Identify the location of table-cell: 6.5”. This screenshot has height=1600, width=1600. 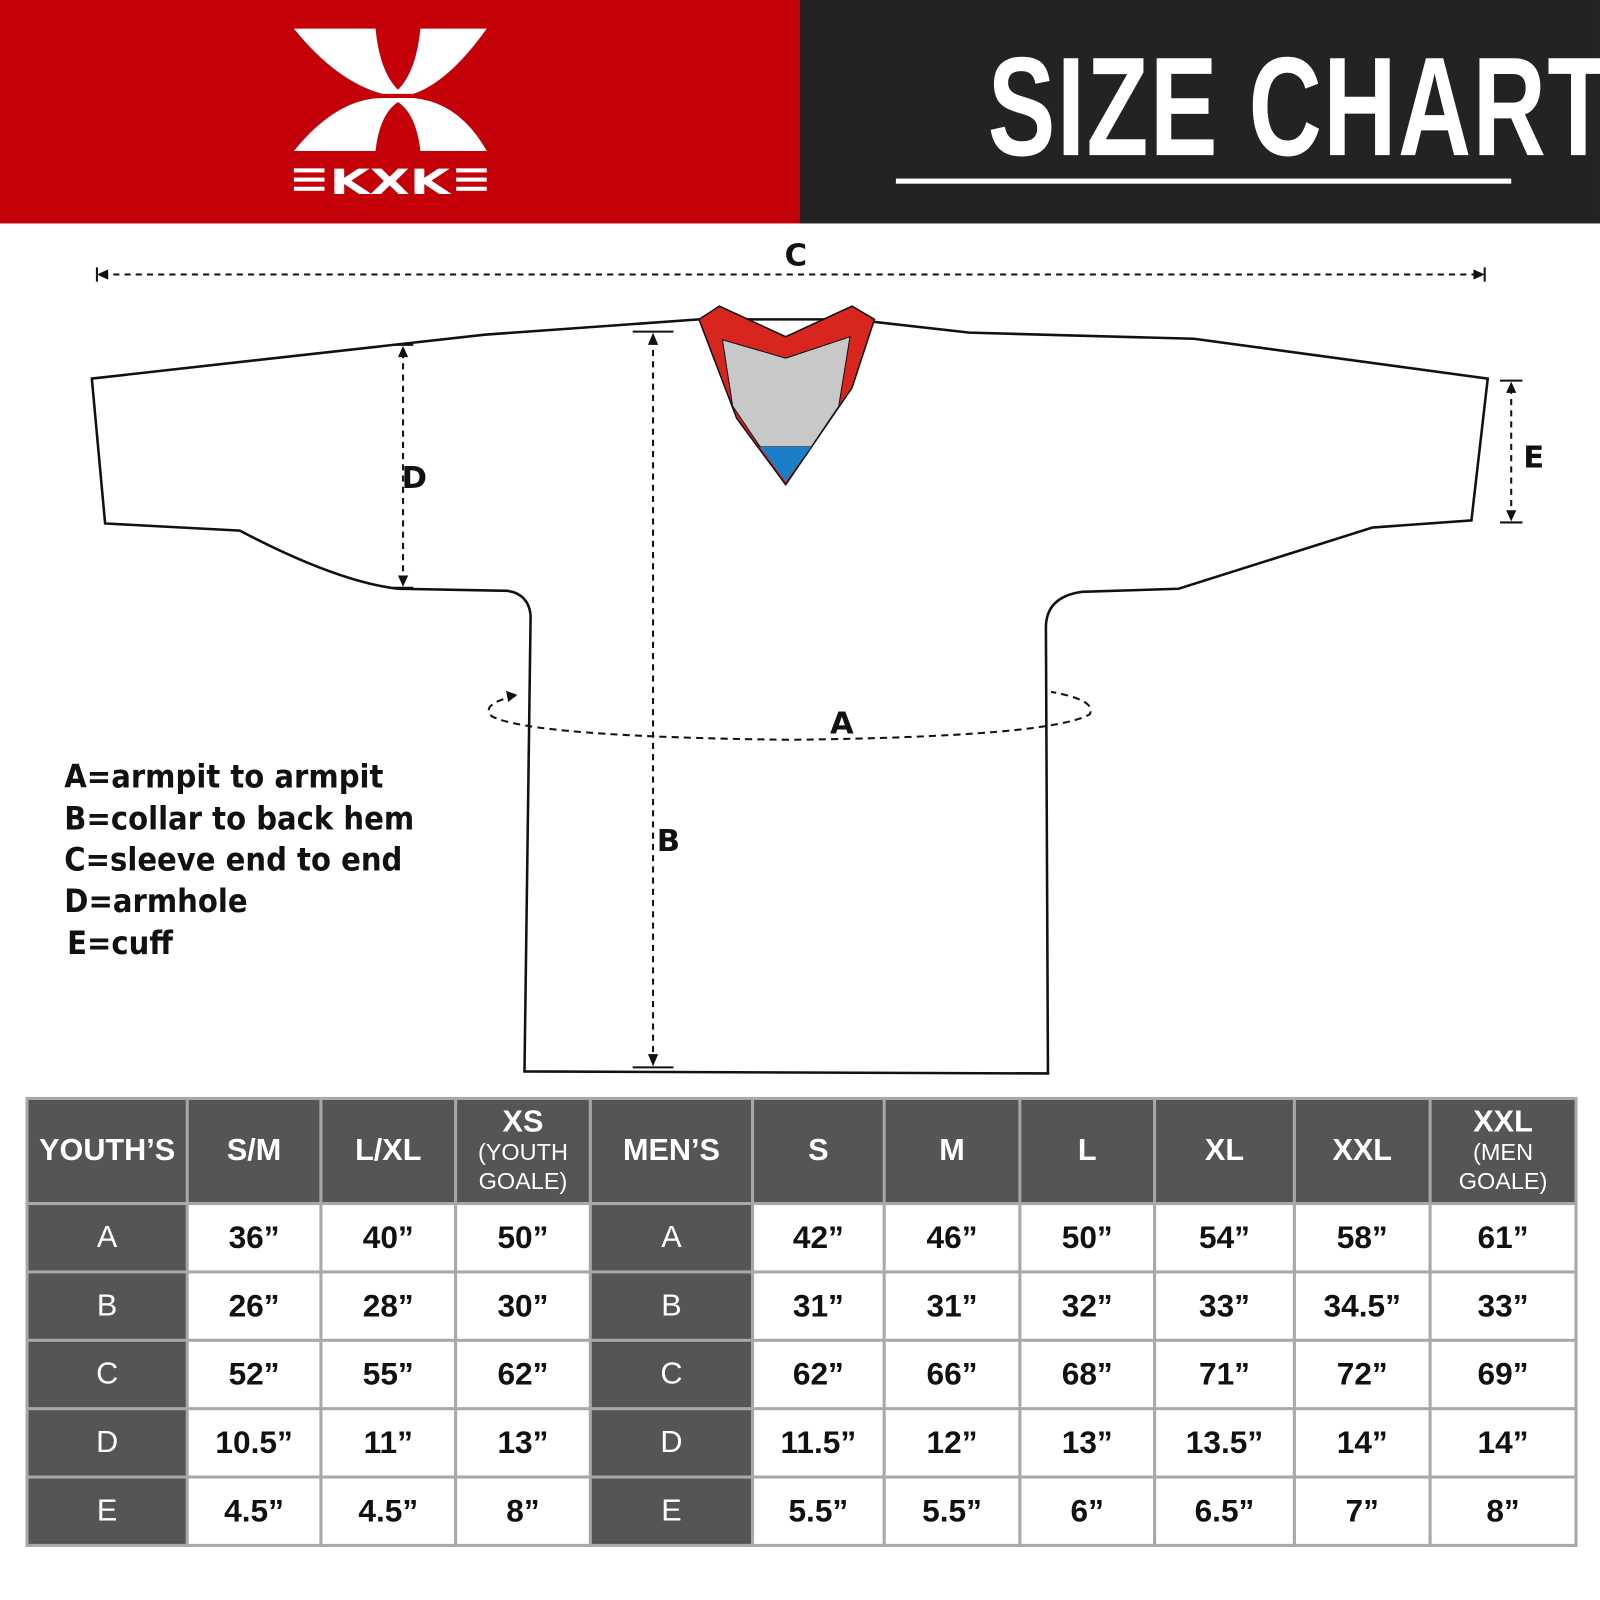
(1224, 1511).